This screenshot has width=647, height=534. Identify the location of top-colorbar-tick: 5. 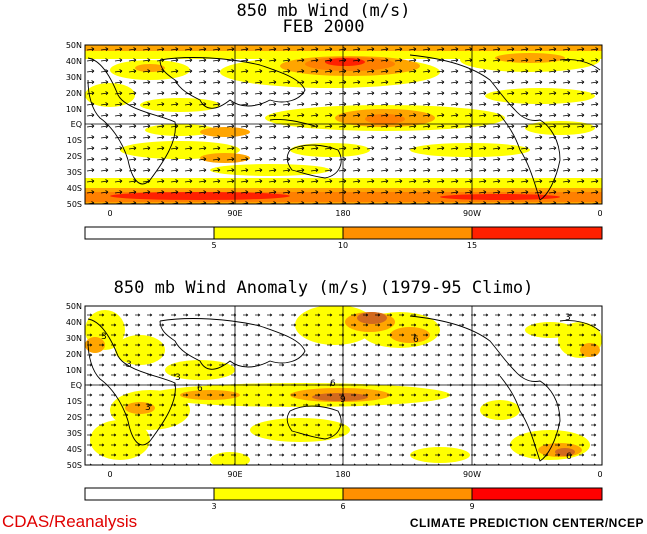
(213, 245).